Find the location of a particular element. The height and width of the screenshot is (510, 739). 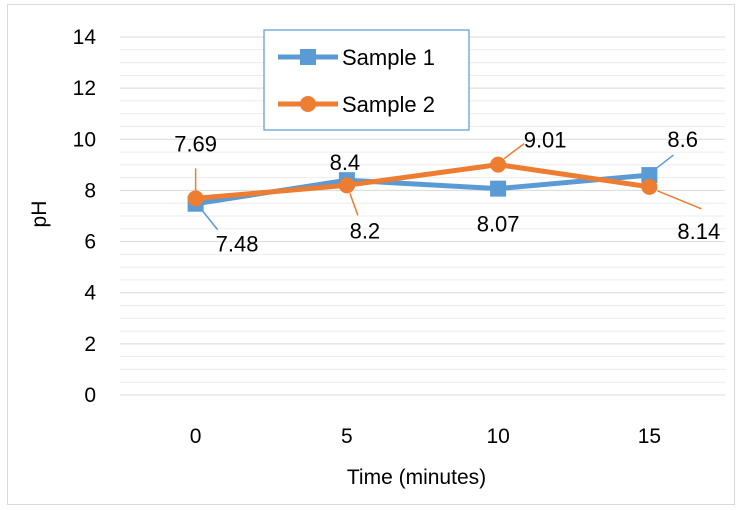

y-tick-label: 0 is located at coordinates (90, 395).